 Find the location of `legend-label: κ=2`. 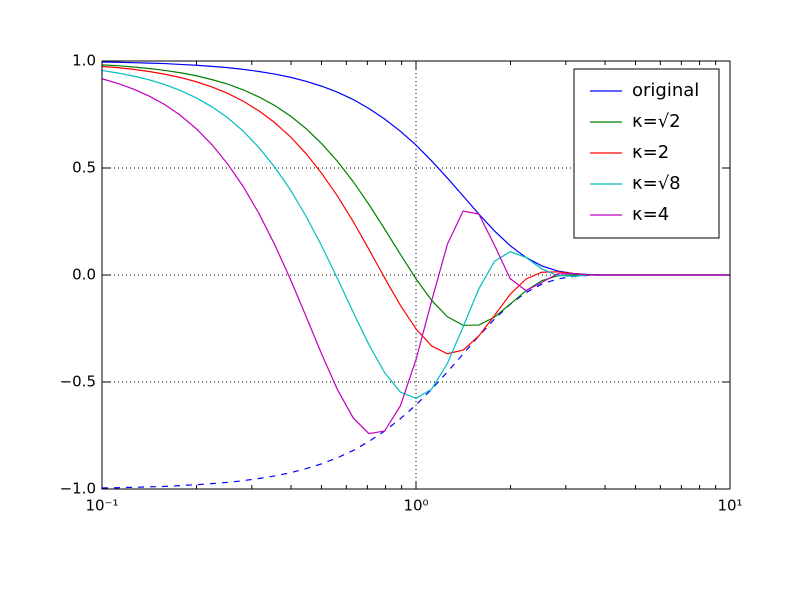

legend-label: κ=2 is located at coordinates (650, 152).